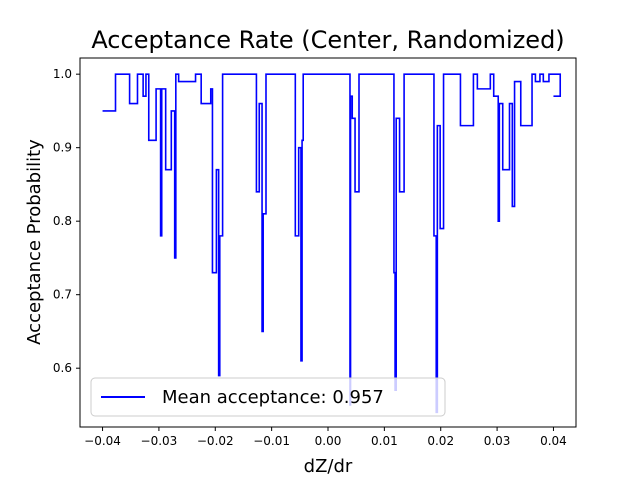 The image size is (640, 480). Describe the element at coordinates (328, 441) in the screenshot. I see `x-tick-label: 0.00` at that location.